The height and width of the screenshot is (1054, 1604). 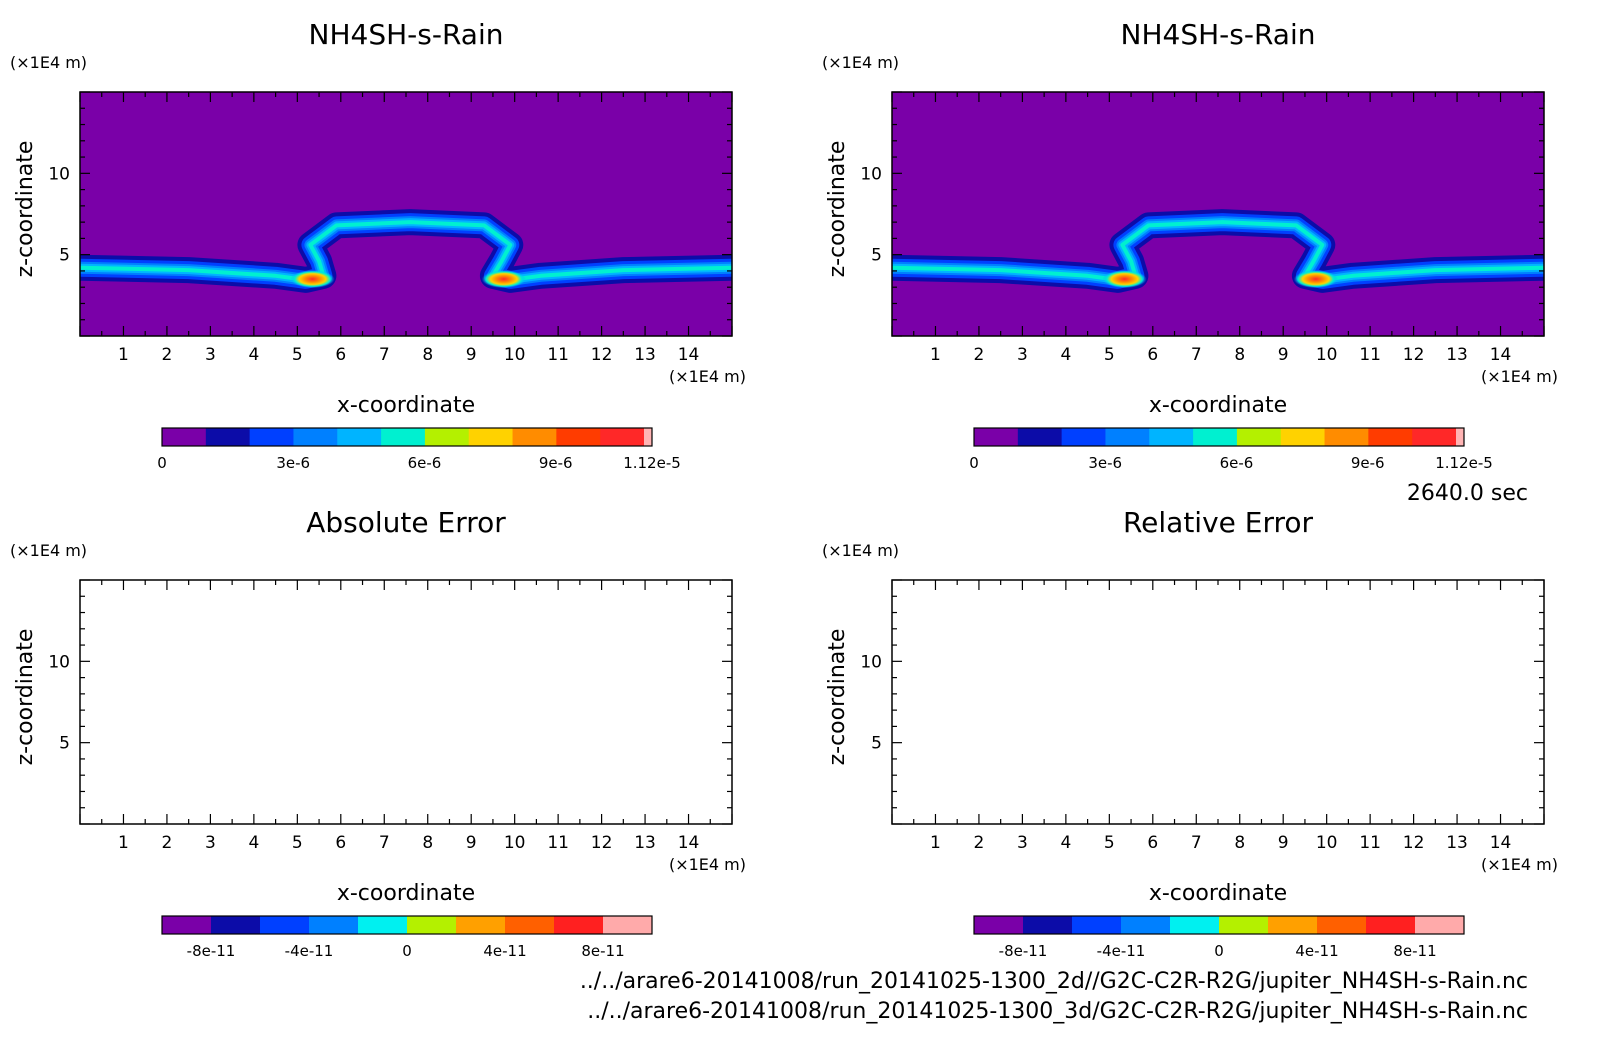 I want to click on x-tick-label: 4, so click(x=1065, y=355).